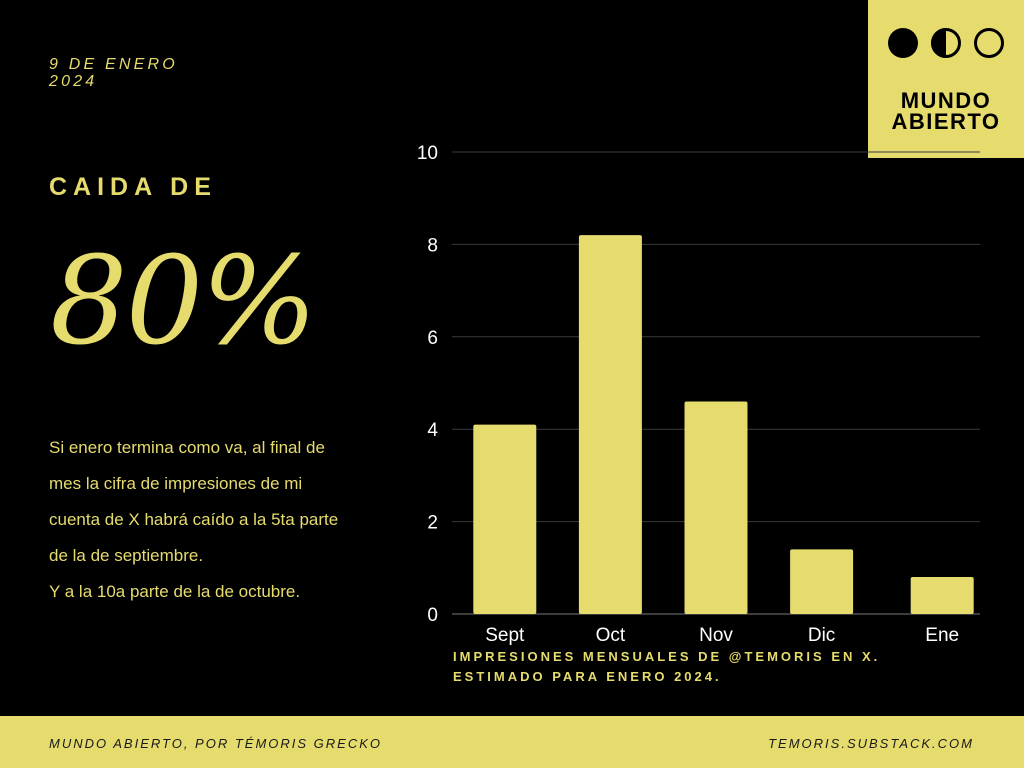 Image resolution: width=1024 pixels, height=768 pixels. I want to click on x-tick-label: Nov, so click(716, 635).